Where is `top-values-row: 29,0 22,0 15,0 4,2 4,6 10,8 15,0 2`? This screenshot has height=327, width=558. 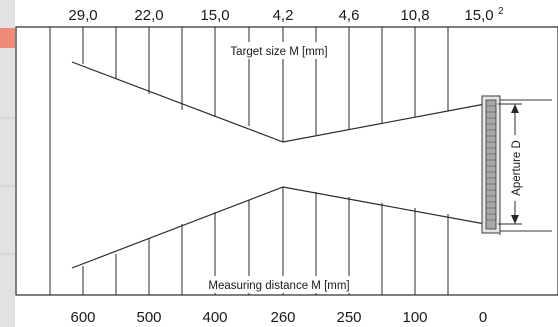 top-values-row: 29,0 22,0 15,0 4,2 4,6 10,8 15,0 2 is located at coordinates (286, 15).